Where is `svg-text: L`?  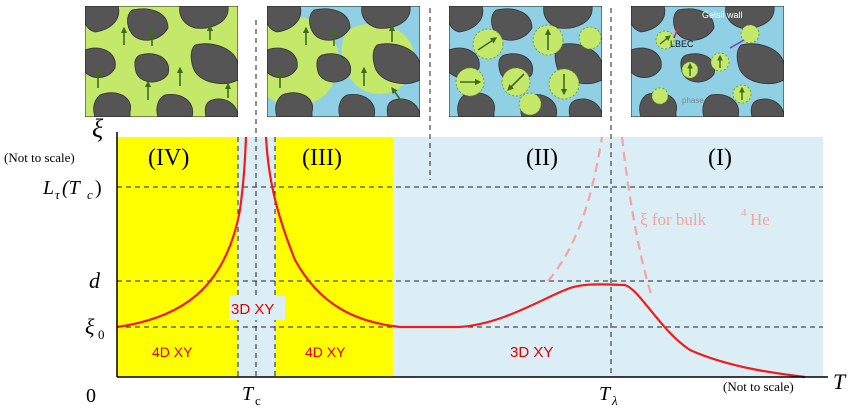 svg-text: L is located at coordinates (48, 188).